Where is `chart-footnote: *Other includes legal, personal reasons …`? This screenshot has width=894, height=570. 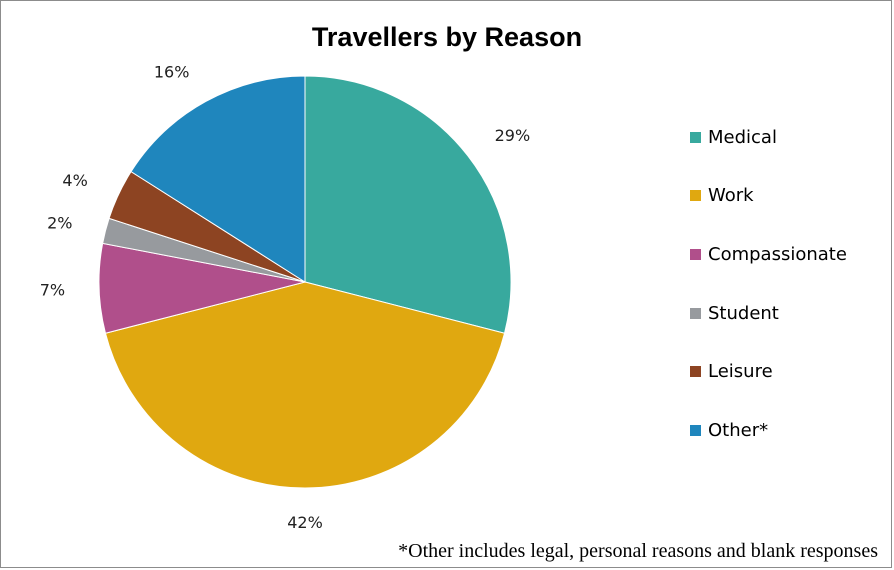 chart-footnote: *Other includes legal, personal reasons … is located at coordinates (638, 551).